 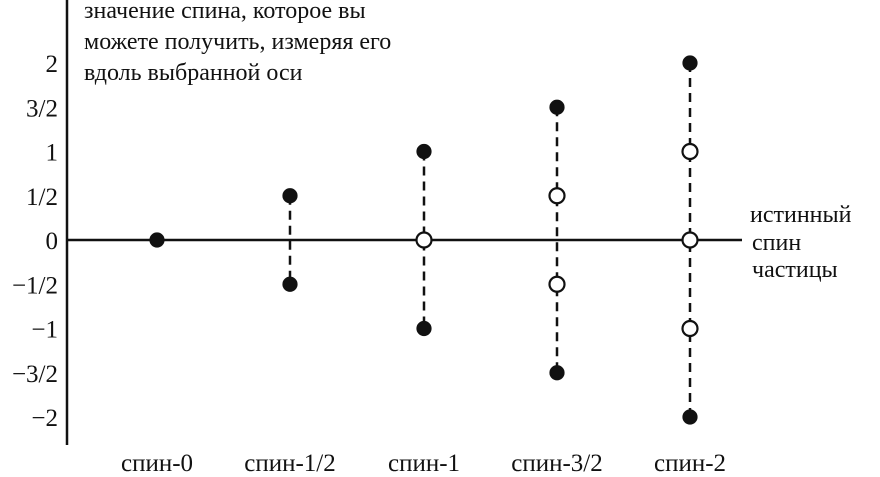 I want to click on category-label: спин-2, so click(x=690, y=463).